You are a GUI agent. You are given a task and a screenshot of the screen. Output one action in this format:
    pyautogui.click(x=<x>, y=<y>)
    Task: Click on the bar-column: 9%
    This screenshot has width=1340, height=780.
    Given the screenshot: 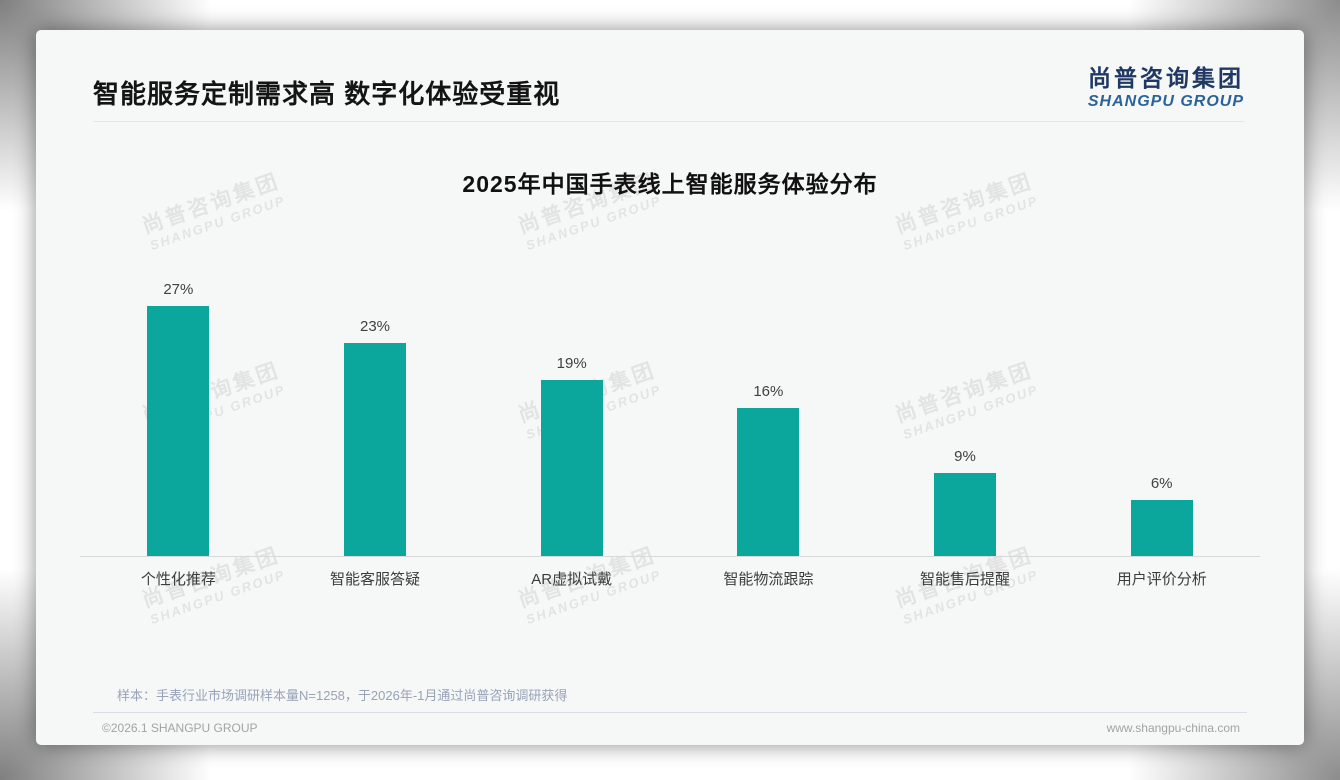 What is the action you would take?
    pyautogui.click(x=965, y=431)
    